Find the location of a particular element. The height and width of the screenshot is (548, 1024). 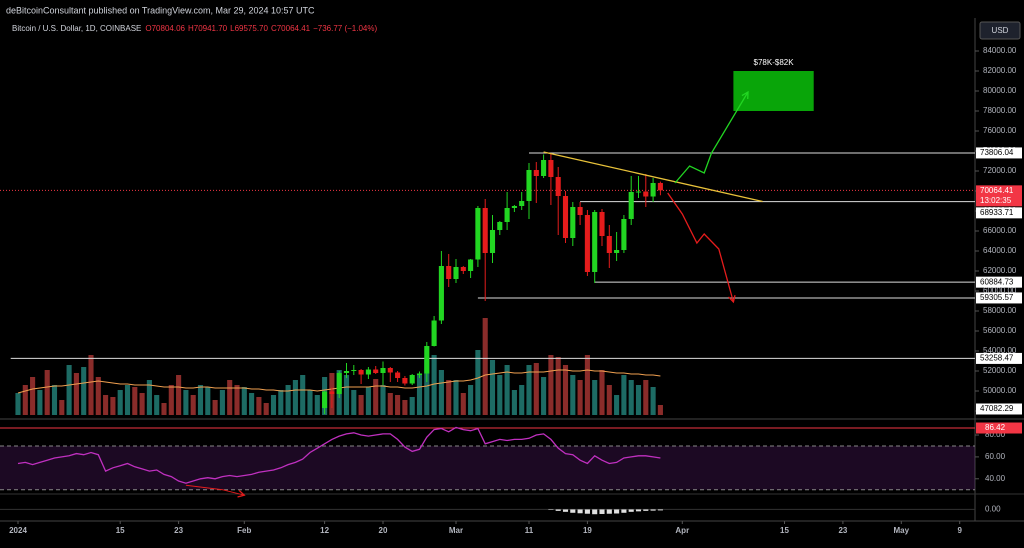

rsi-line is located at coordinates (339, 455).